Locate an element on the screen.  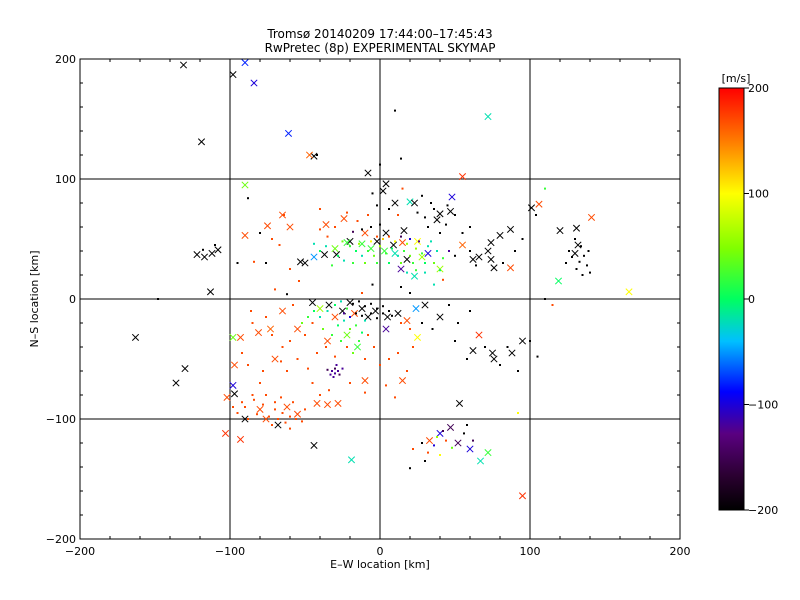
colorbar is located at coordinates (731, 299).